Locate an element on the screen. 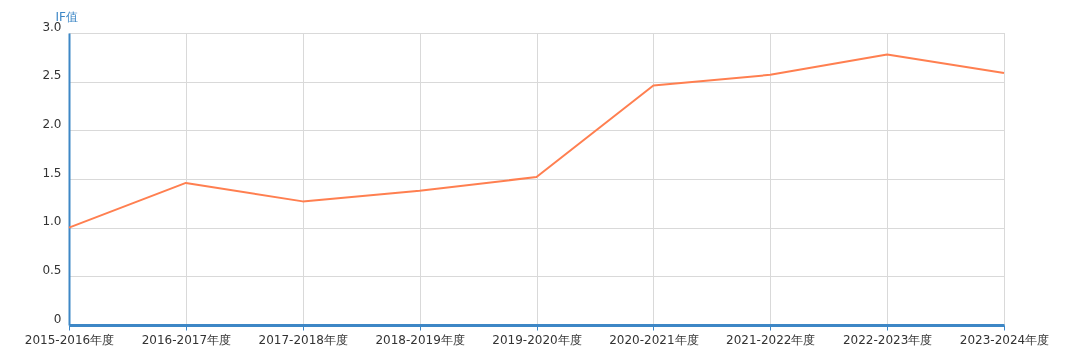 The width and height of the screenshot is (1066, 364). x-tick-label: 2021-2022年度 is located at coordinates (771, 339).